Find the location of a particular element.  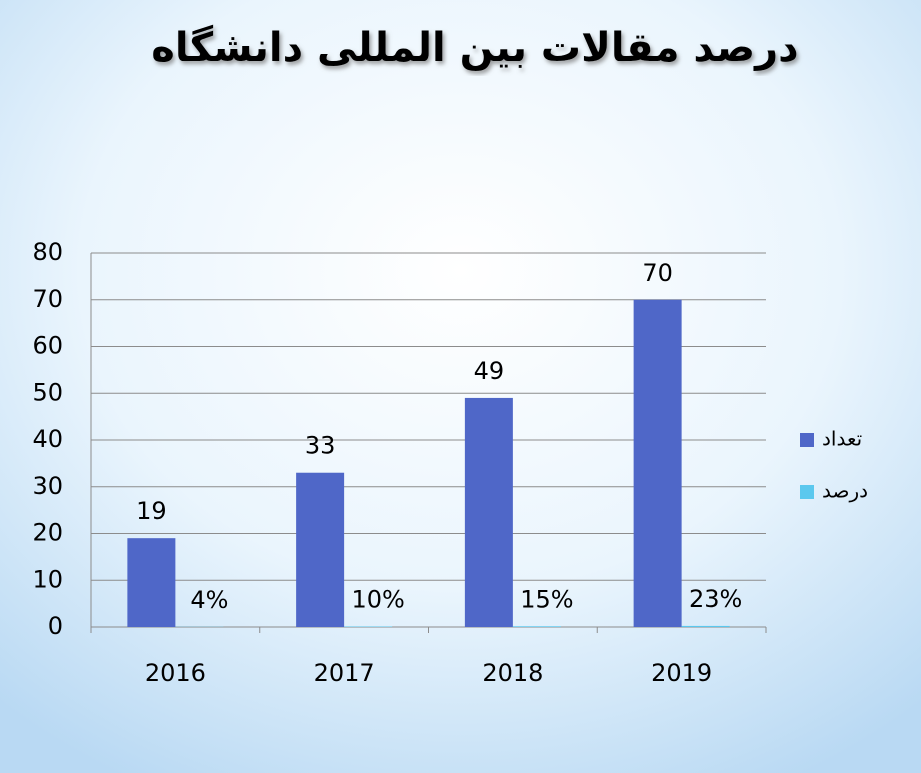

data-label: 70 is located at coordinates (657, 273).